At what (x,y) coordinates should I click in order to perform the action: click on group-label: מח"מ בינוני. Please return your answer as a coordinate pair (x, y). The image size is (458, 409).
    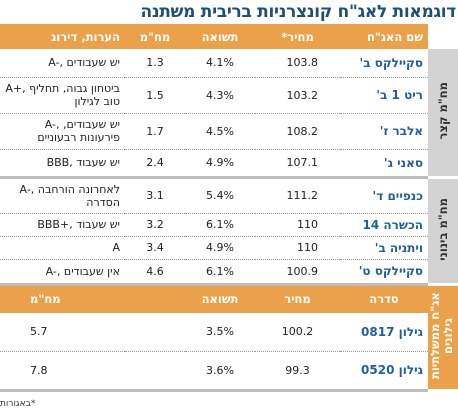
    Looking at the image, I should click on (442, 229).